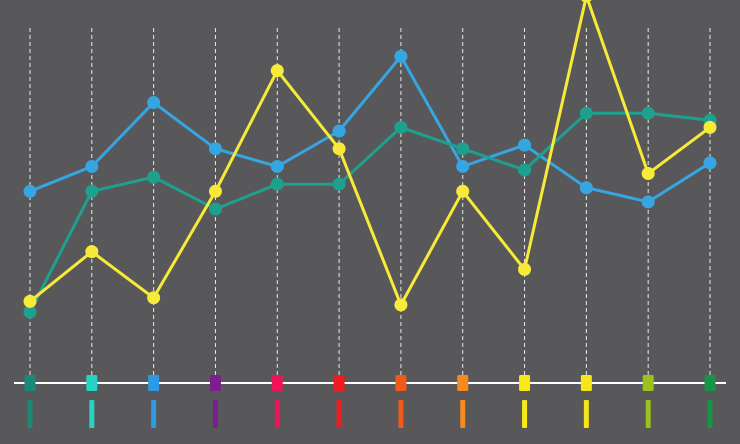  What do you see at coordinates (370, 401) in the screenshot?
I see `category-markers` at bounding box center [370, 401].